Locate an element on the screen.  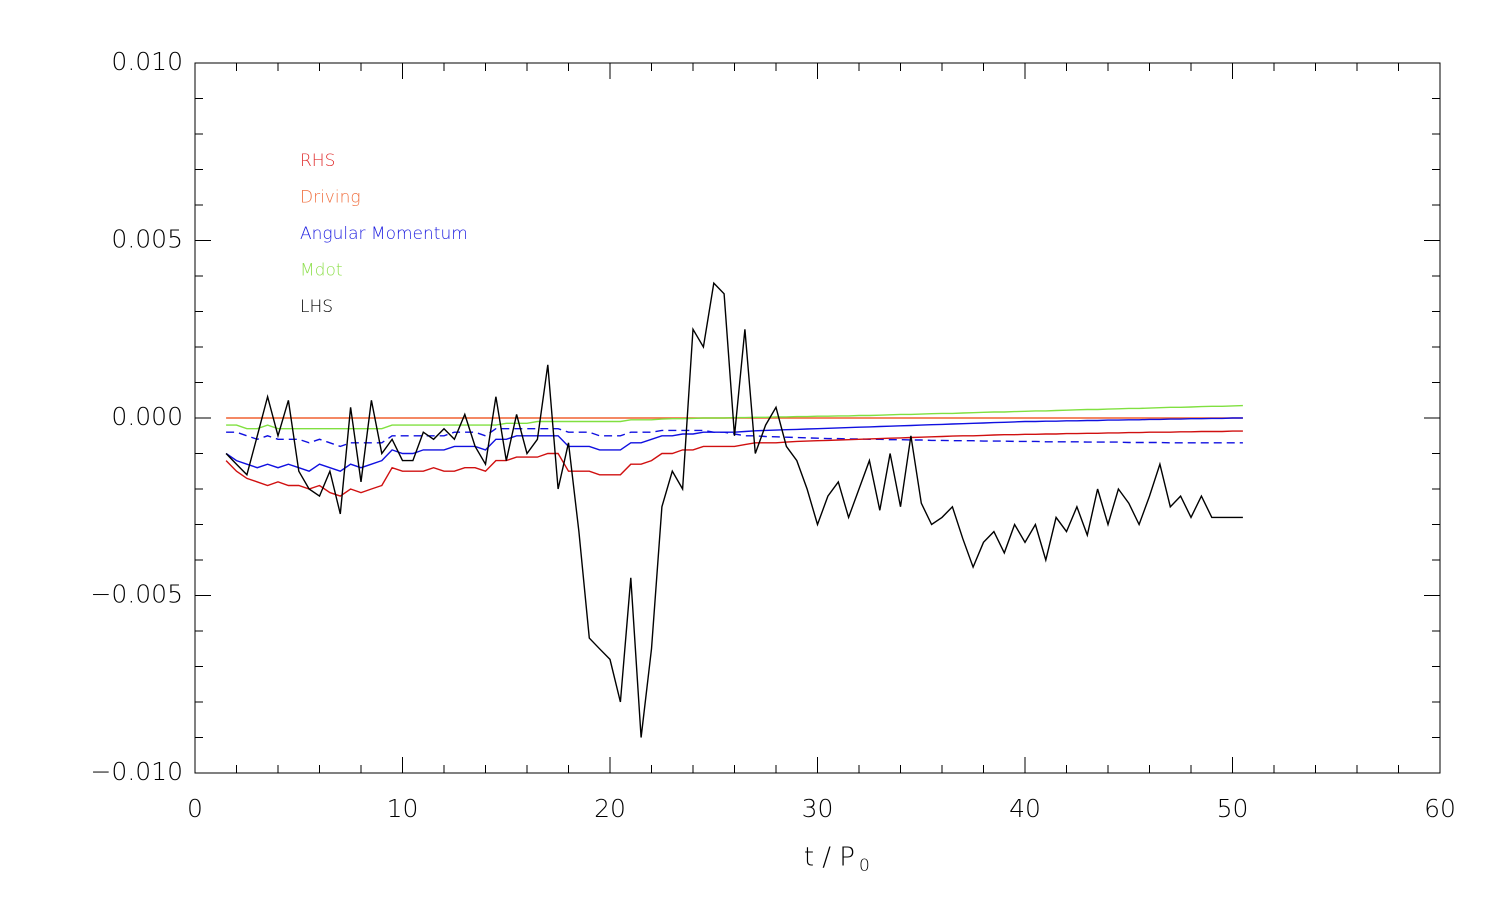
legend-entry: LHS is located at coordinates (316, 307).